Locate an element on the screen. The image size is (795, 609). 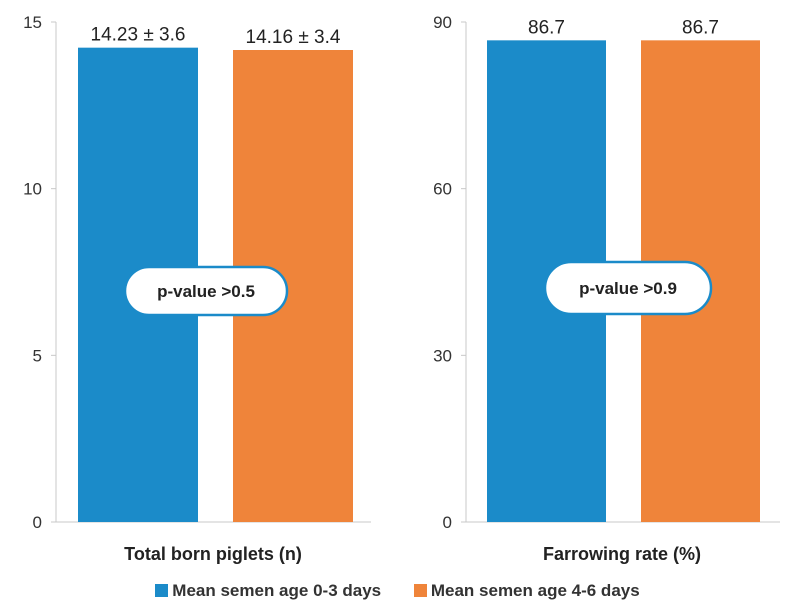
y-tick-labels: 0 30 60 90 is located at coordinates (449, 272).